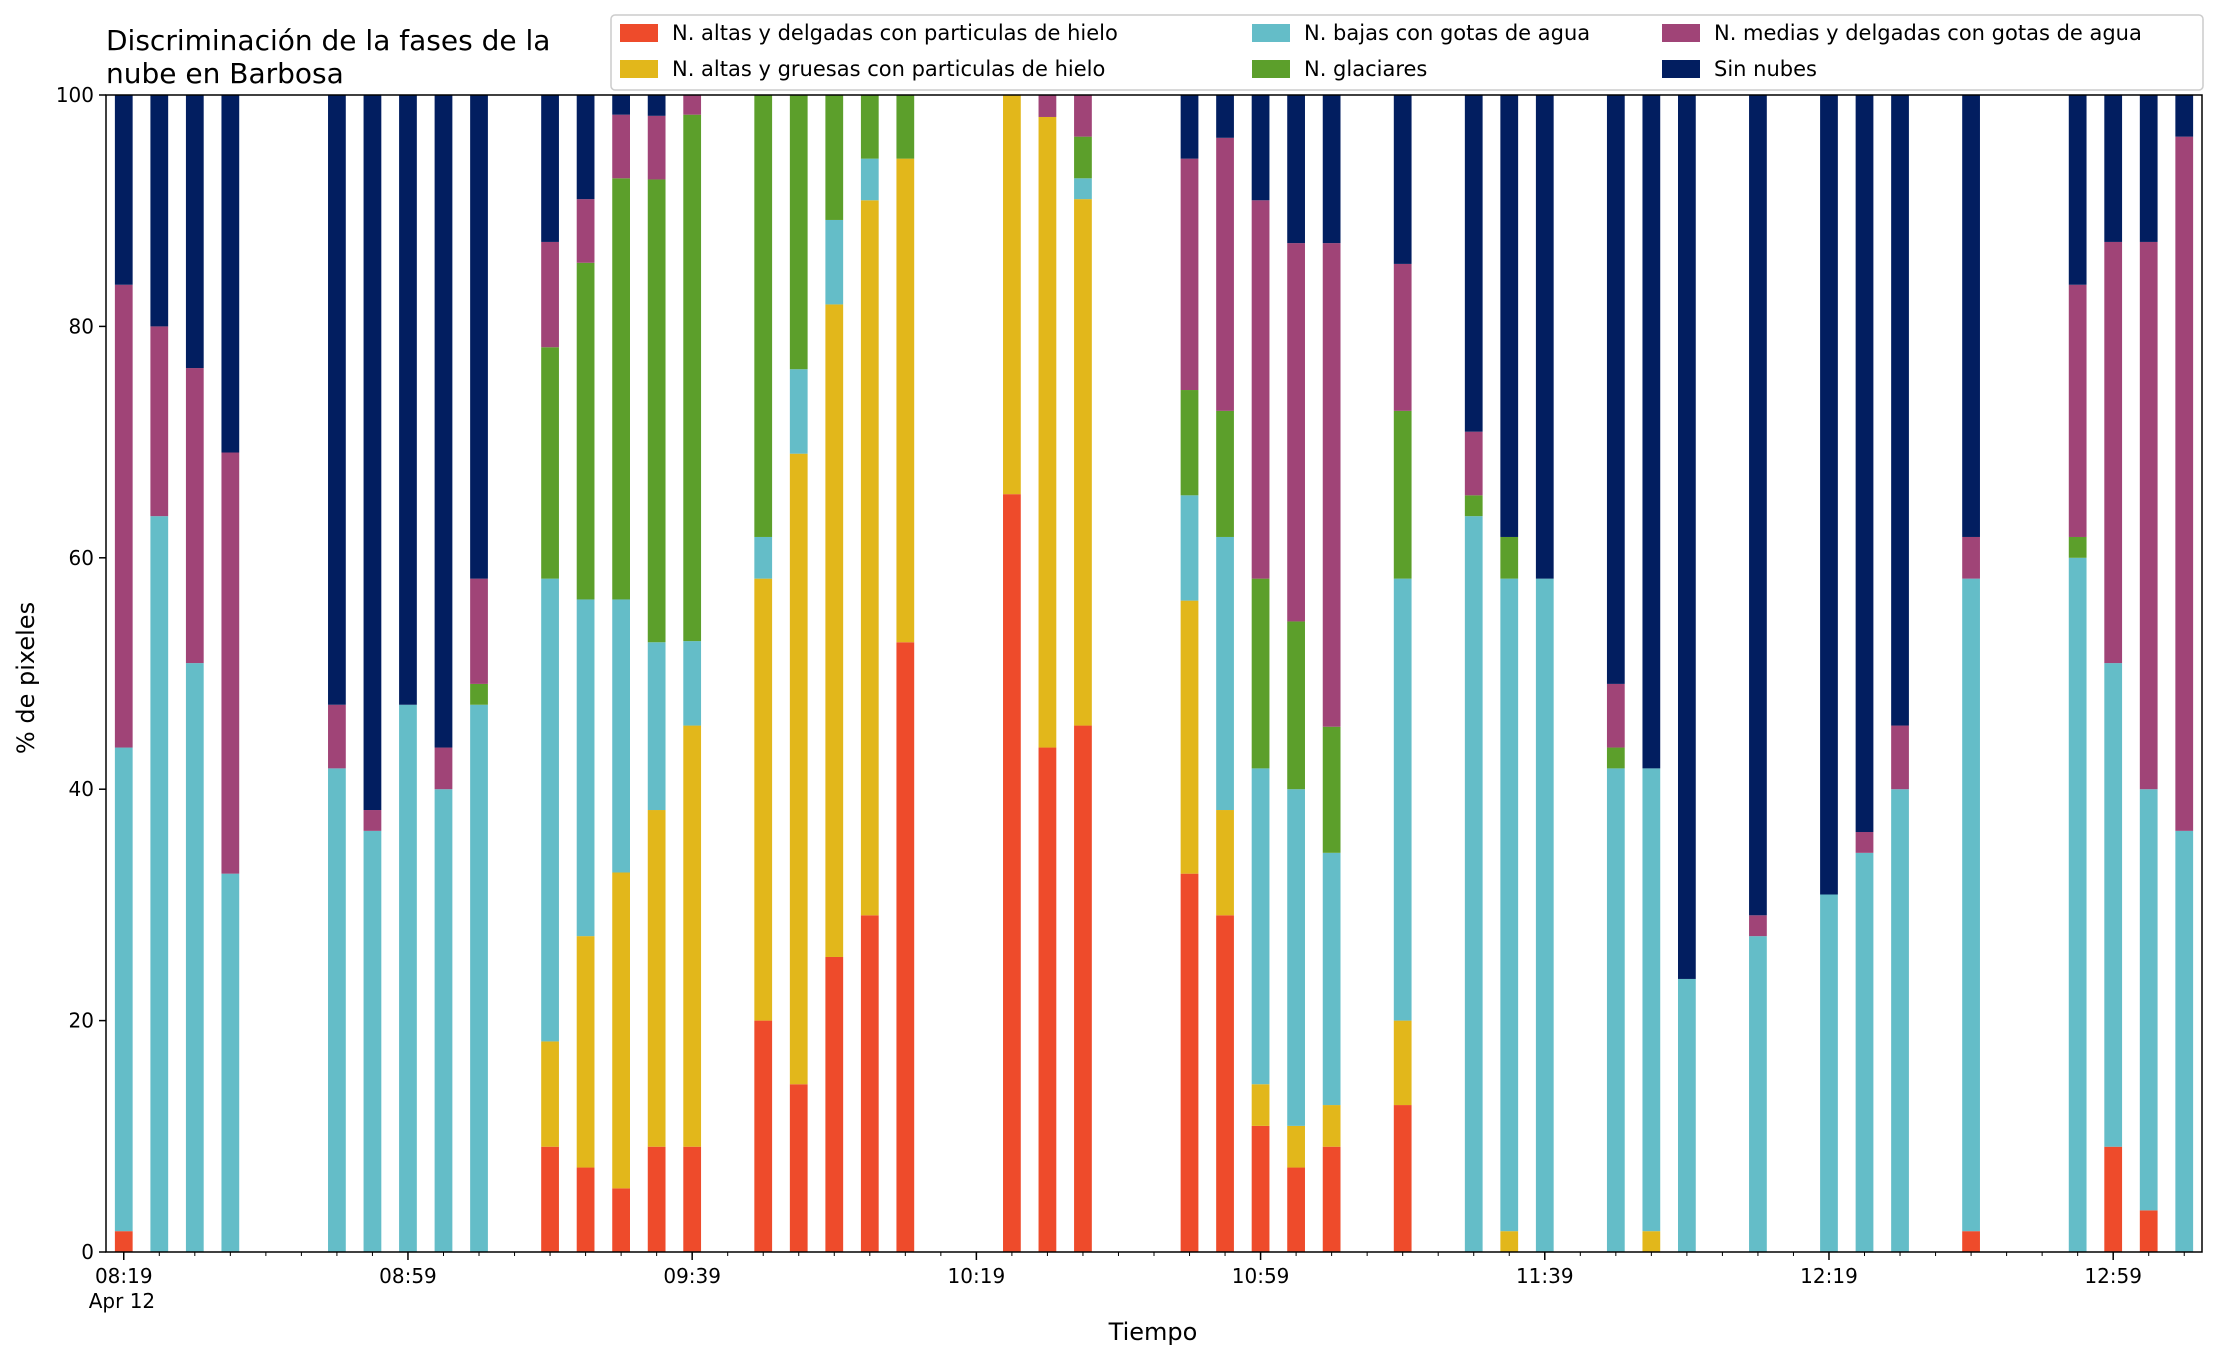  Describe the element at coordinates (408, 1276) in the screenshot. I see `x-tick-label: 08:59` at that location.